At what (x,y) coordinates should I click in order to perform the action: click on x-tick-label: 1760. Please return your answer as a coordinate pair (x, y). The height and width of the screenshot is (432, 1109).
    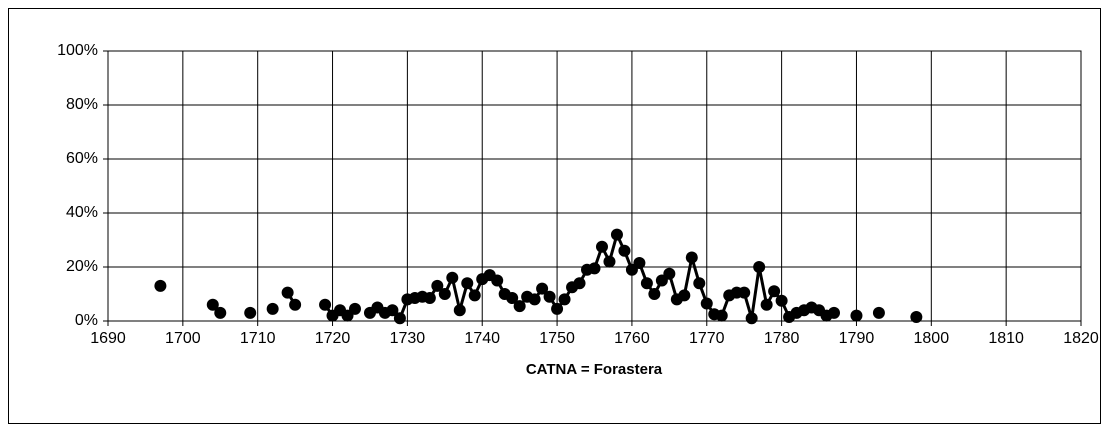
    Looking at the image, I should click on (632, 338).